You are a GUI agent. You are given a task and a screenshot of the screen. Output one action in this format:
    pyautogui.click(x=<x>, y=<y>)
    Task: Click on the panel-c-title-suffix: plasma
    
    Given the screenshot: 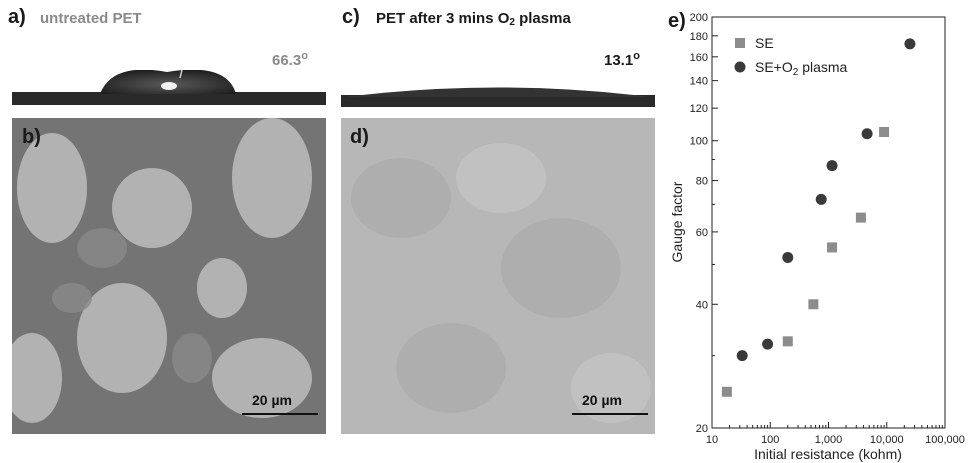 What is the action you would take?
    pyautogui.click(x=542, y=18)
    